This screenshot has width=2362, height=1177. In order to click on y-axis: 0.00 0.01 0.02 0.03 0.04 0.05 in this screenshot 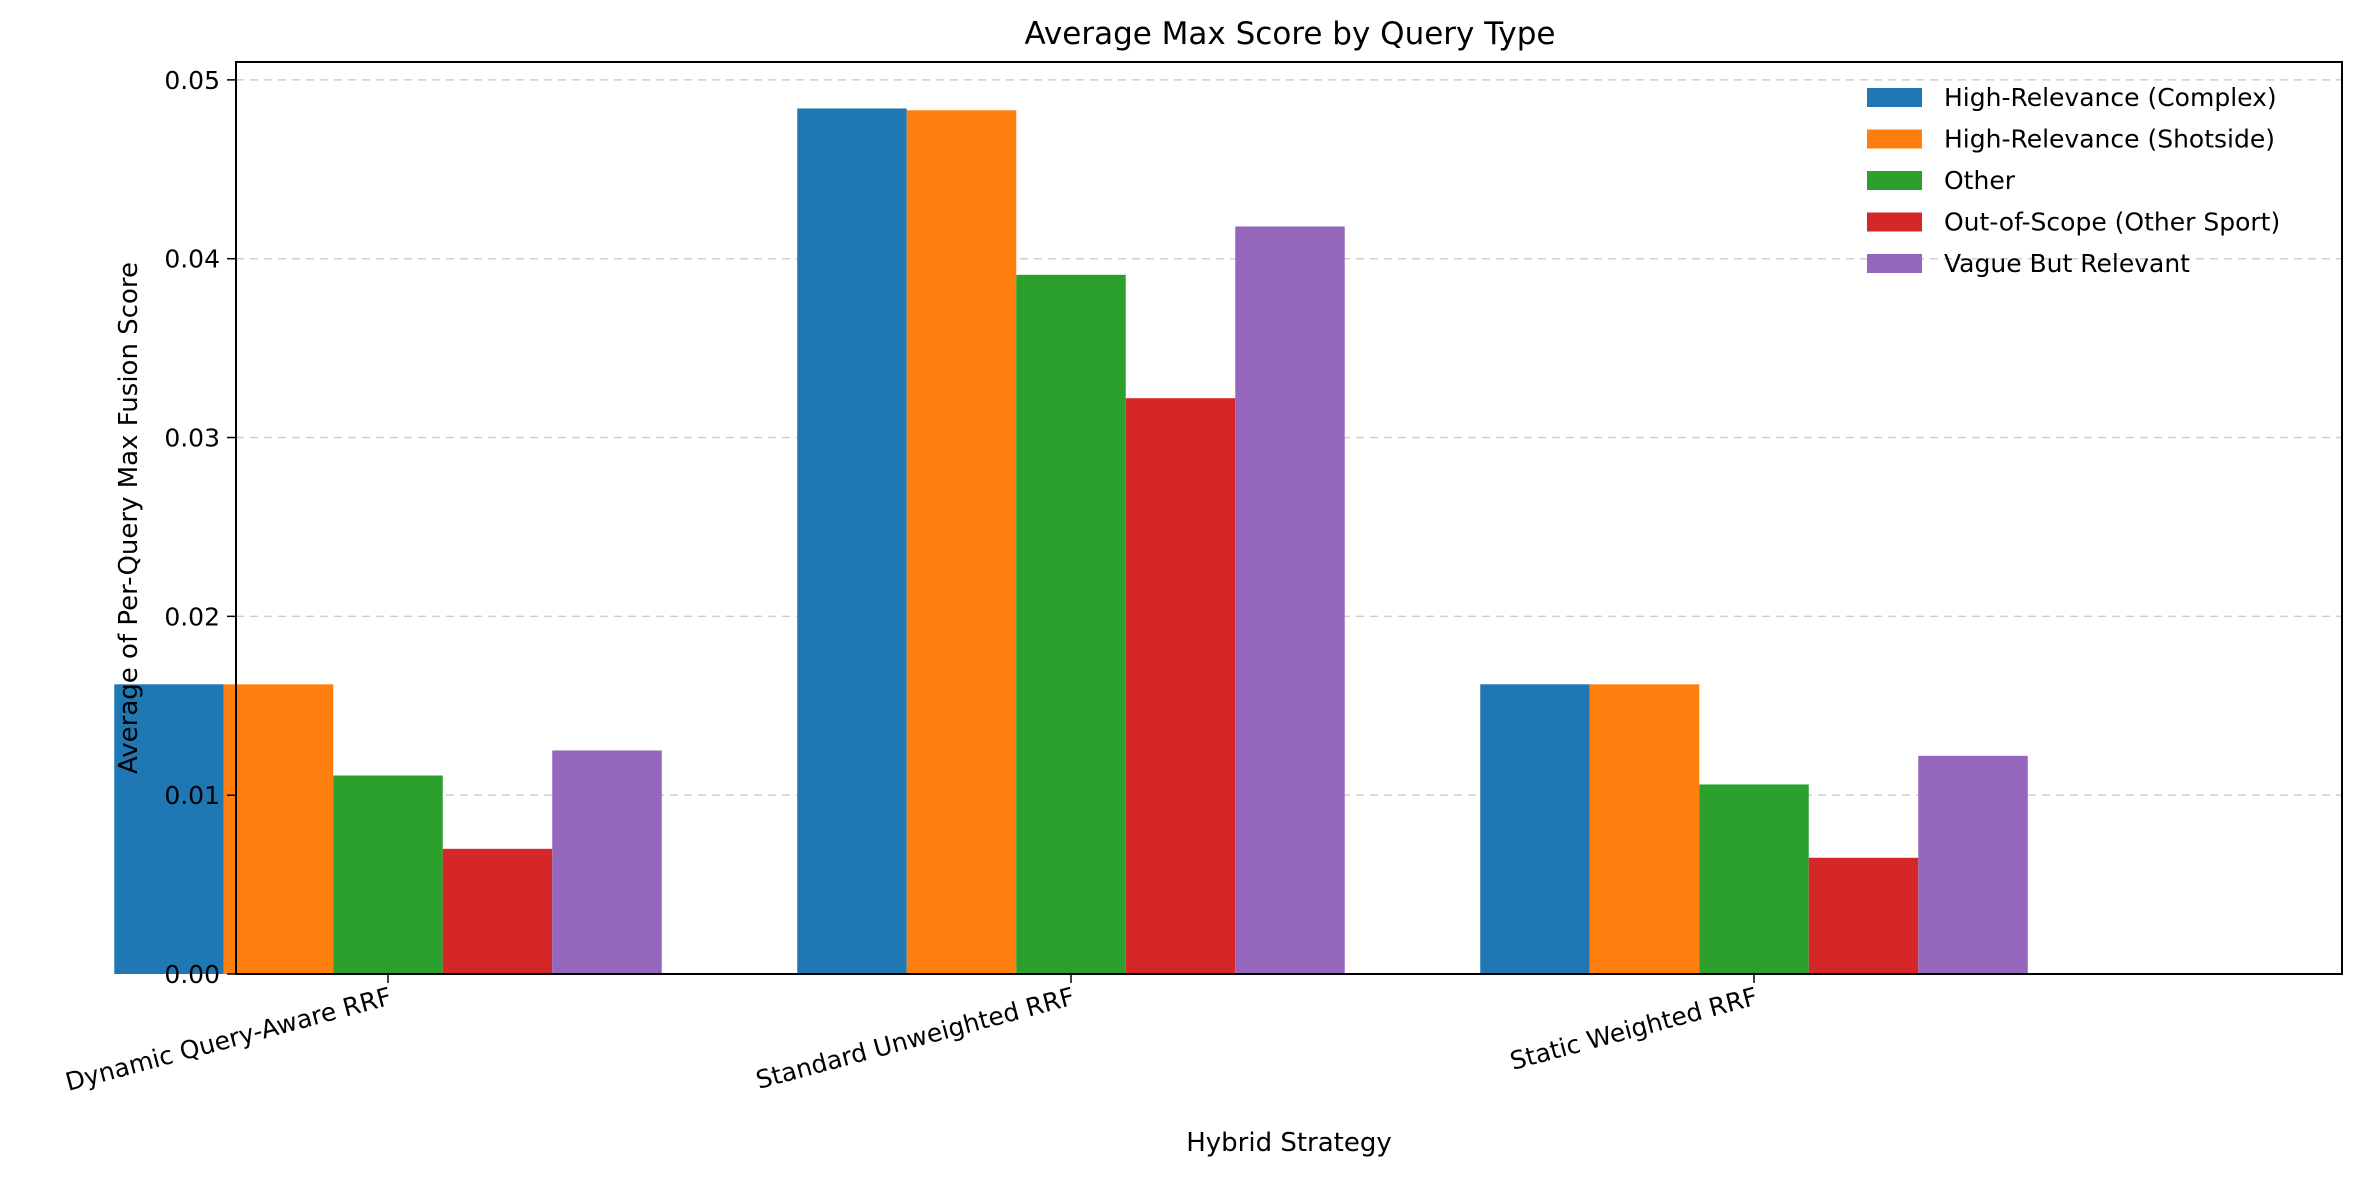, I will do `click(200, 527)`.